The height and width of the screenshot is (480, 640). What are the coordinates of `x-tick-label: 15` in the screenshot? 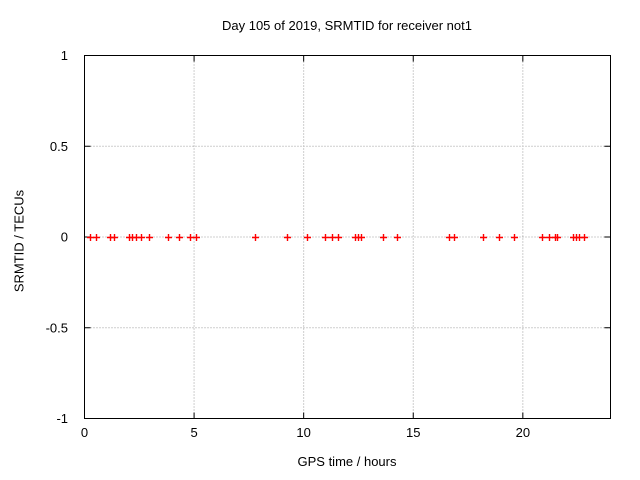 It's located at (413, 432).